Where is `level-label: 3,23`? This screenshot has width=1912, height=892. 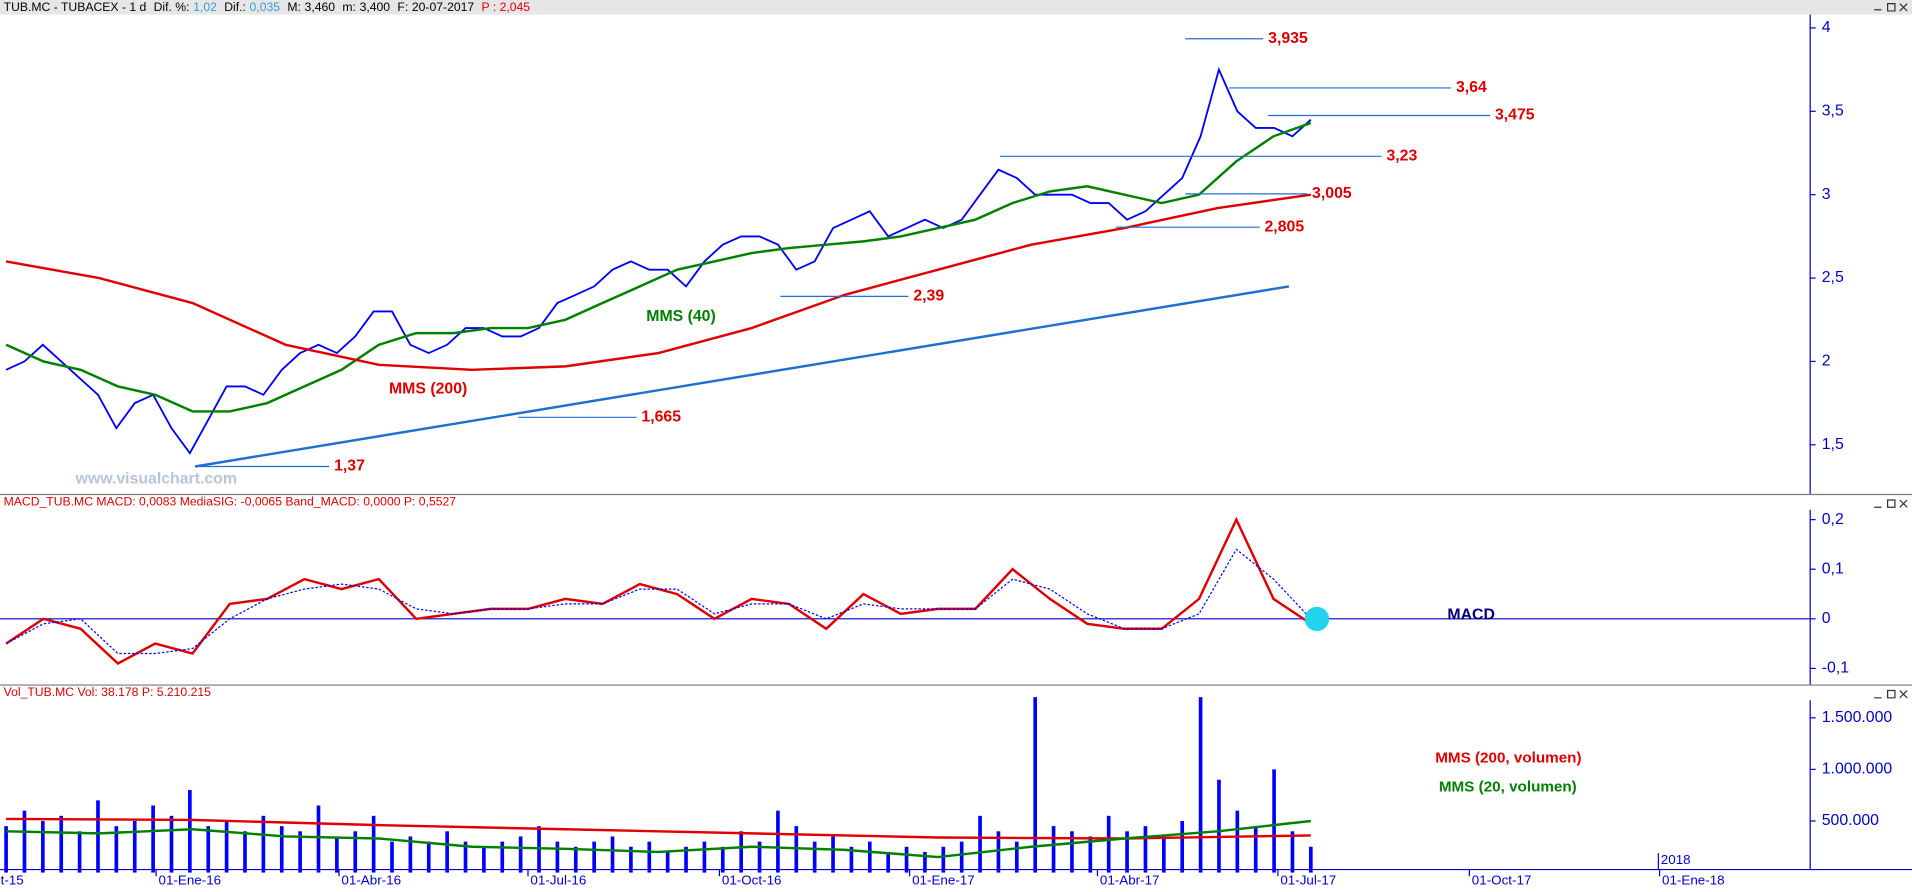 level-label: 3,23 is located at coordinates (1401, 156).